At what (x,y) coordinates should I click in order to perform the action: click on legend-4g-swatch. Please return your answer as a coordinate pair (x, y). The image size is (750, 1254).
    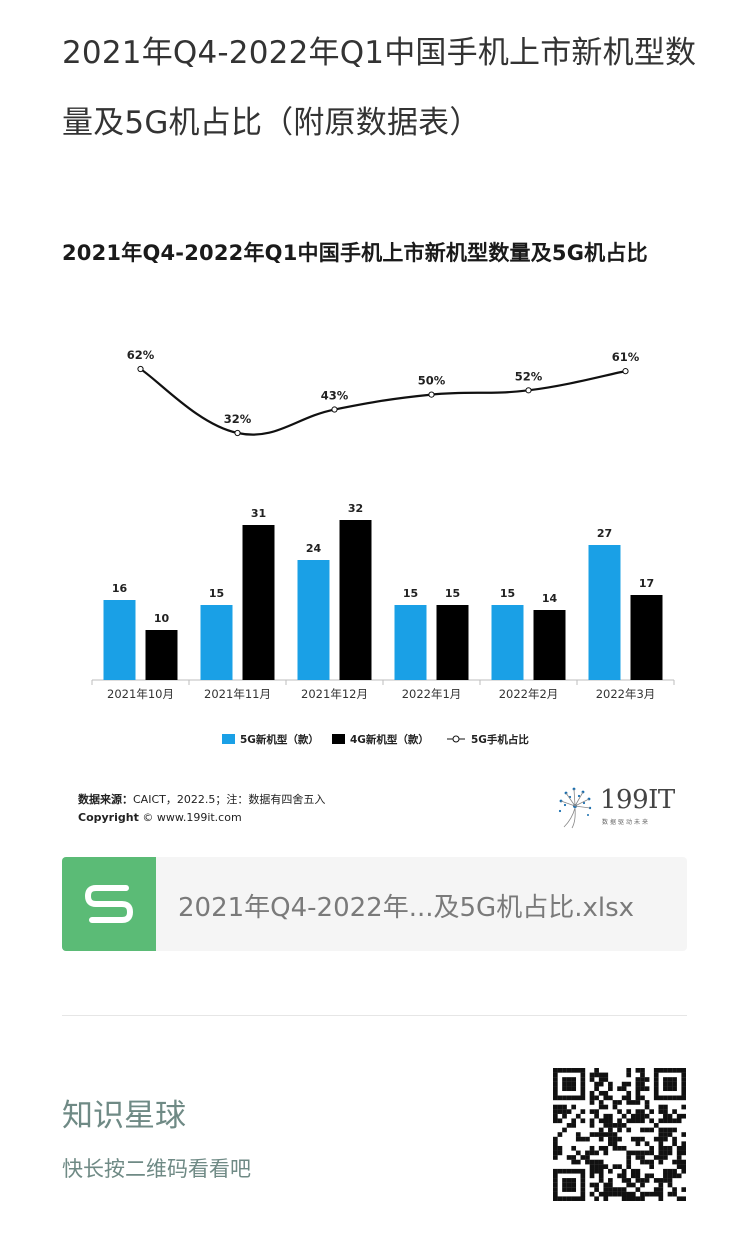
    Looking at the image, I should click on (338, 739).